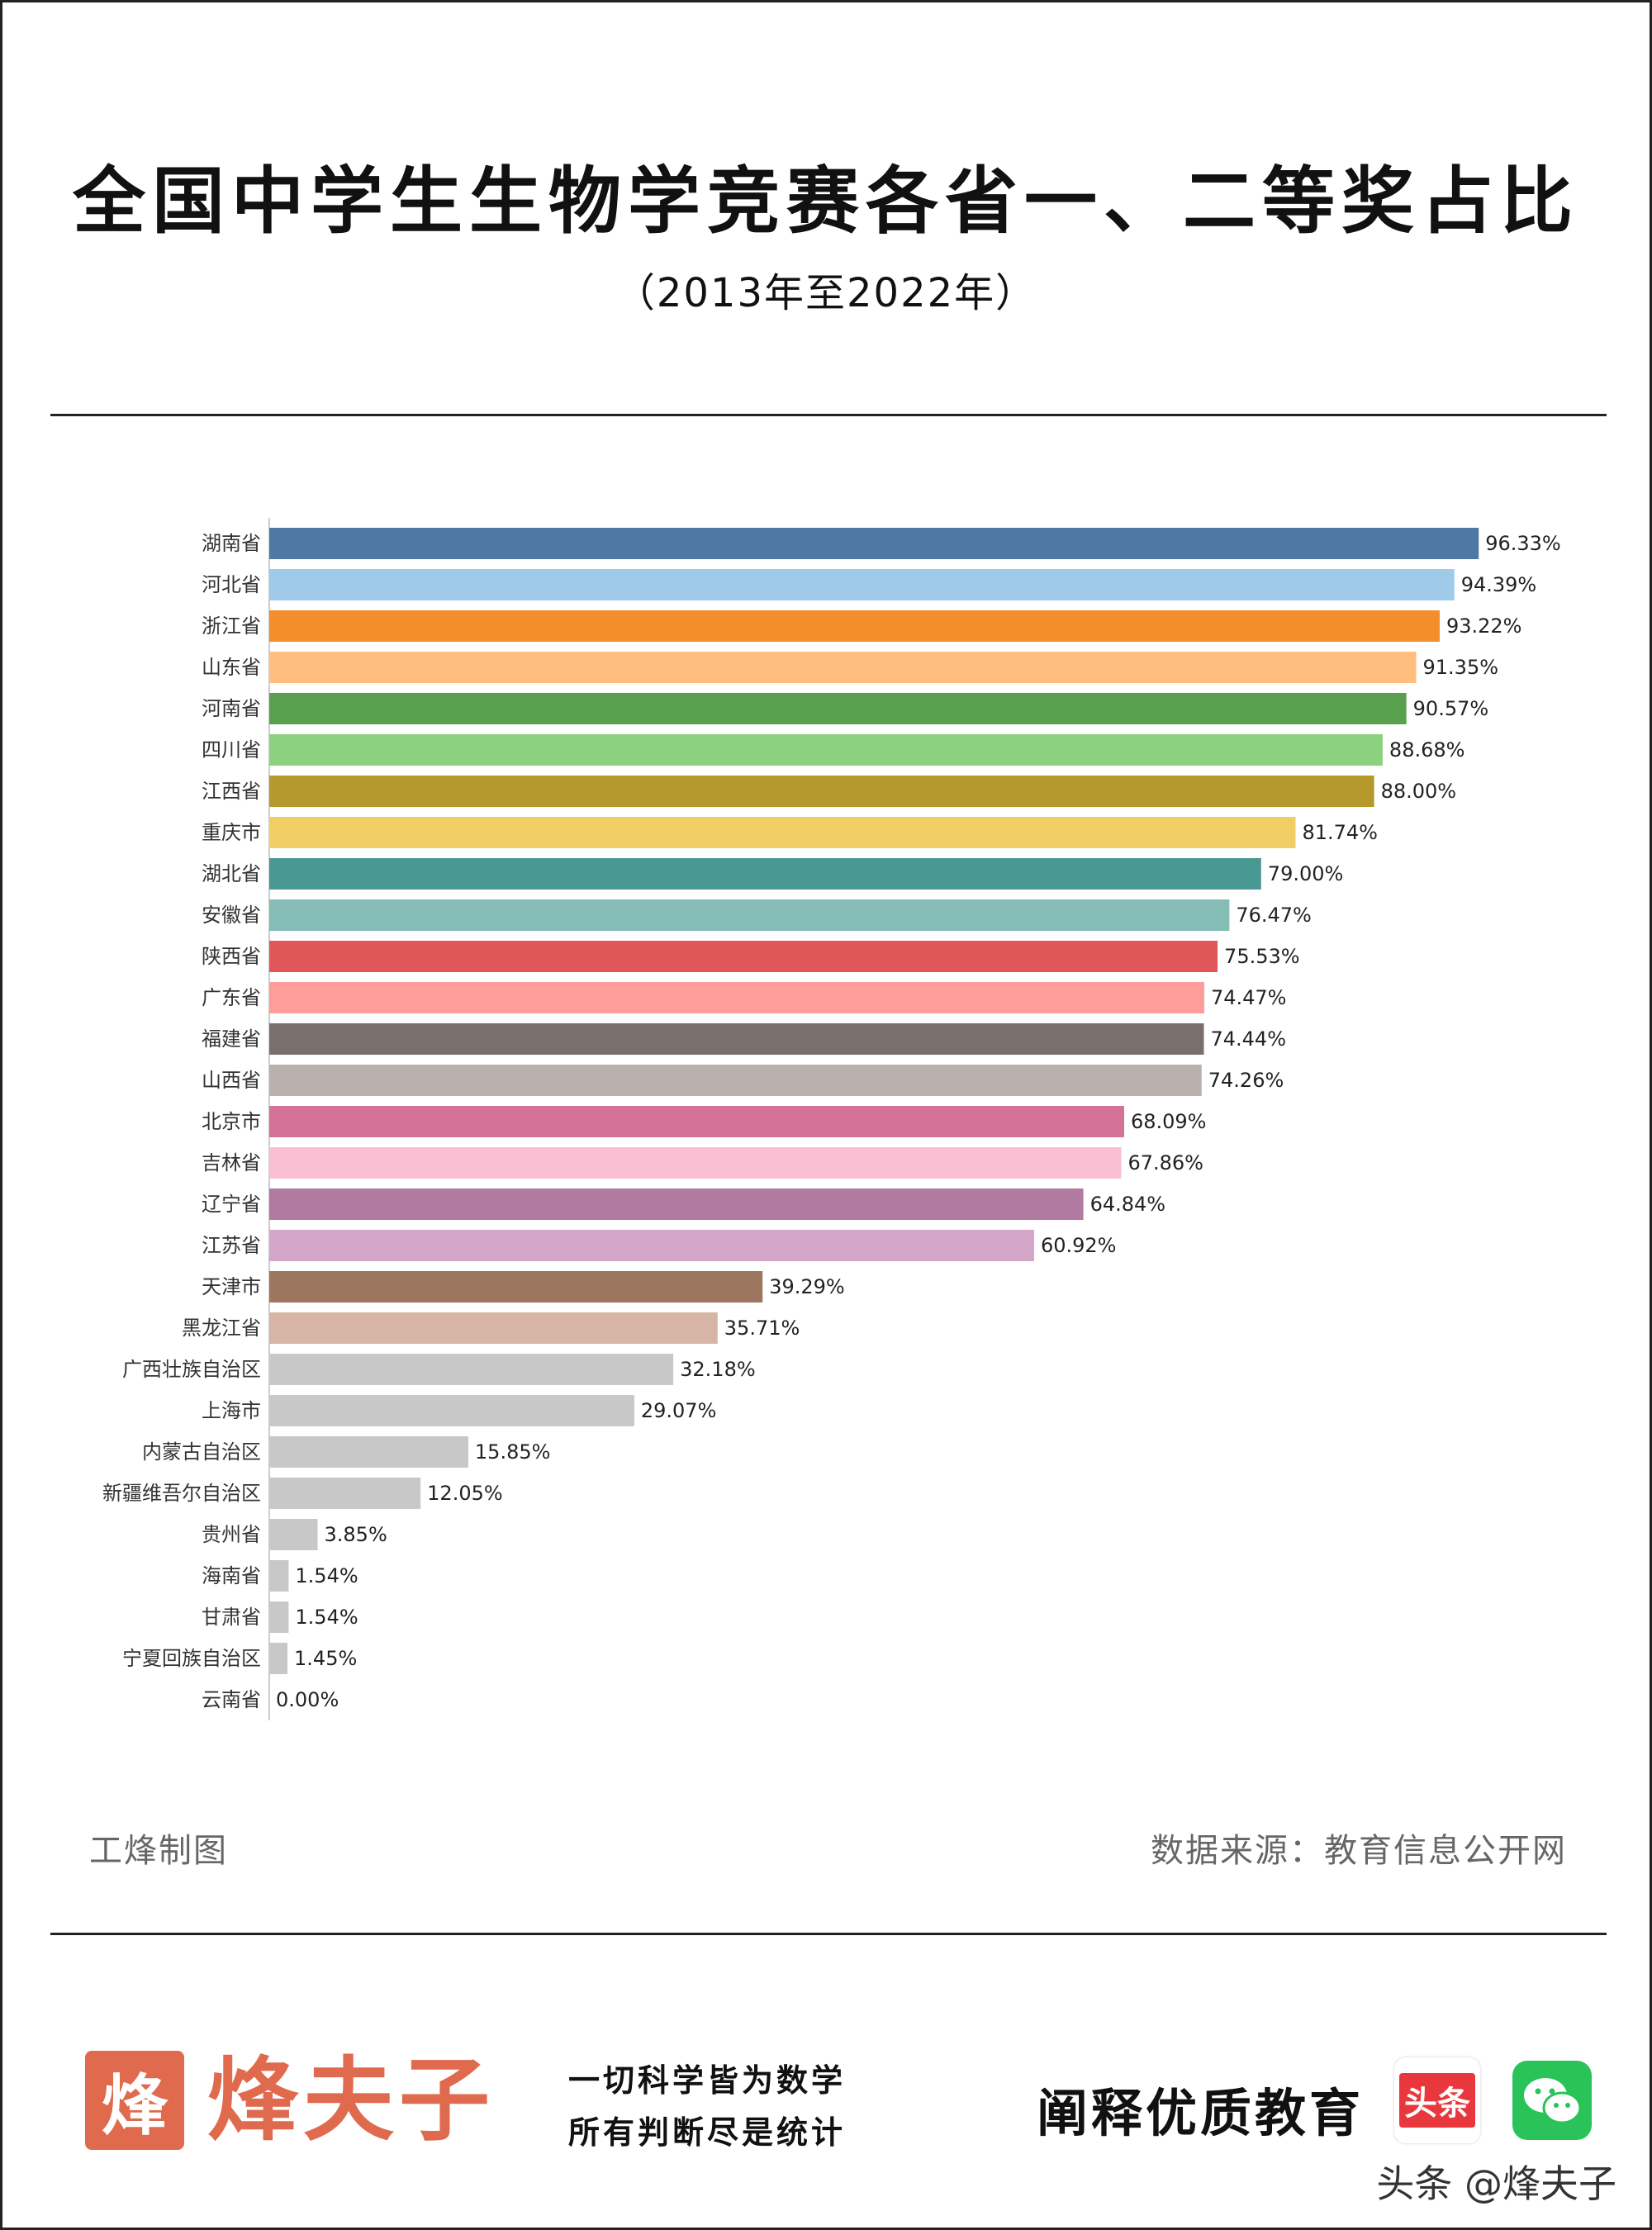  Describe the element at coordinates (231, 667) in the screenshot. I see `category-label: 山东省` at that location.